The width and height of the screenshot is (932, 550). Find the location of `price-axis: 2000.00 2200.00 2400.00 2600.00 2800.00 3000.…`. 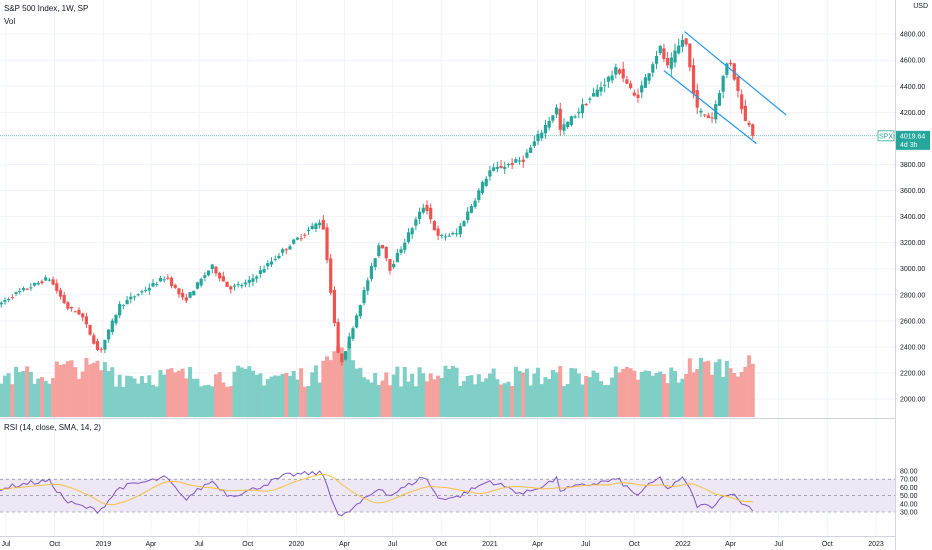

price-axis: 2000.00 2200.00 2400.00 2600.00 2800.00 3000.… is located at coordinates (912, 274).